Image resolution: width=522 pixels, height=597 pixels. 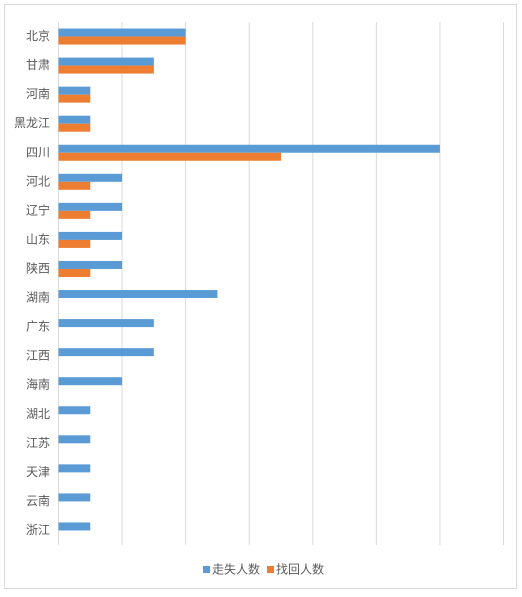 I want to click on y-tick-label: 湖北, so click(x=38, y=413).